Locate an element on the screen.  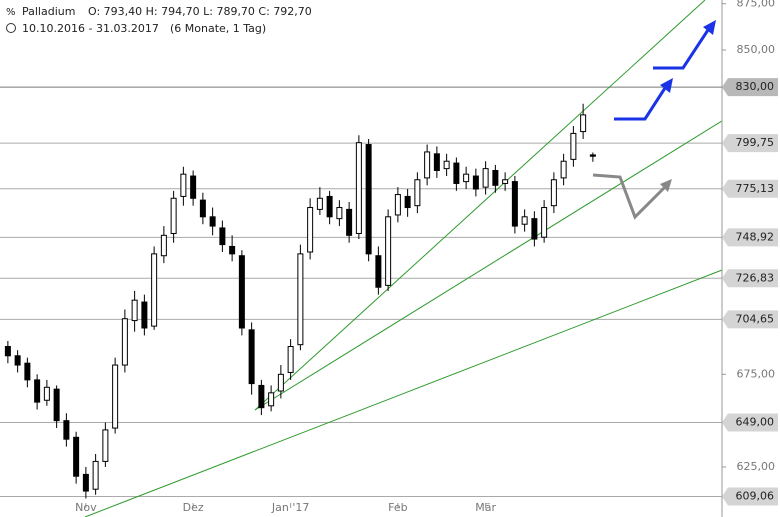
y-tick-label: 625,00 is located at coordinates (756, 466).